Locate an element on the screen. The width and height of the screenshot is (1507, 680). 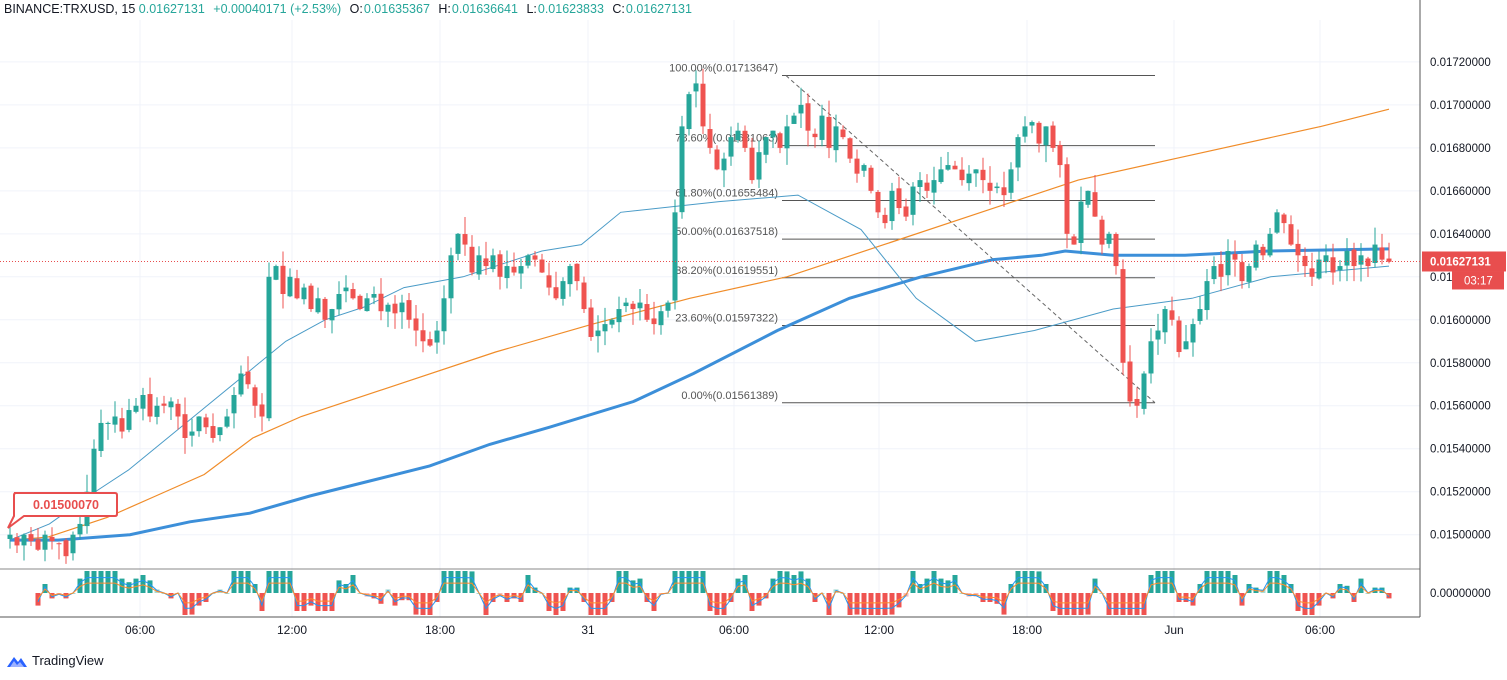
high-label: H: is located at coordinates (444, 9).